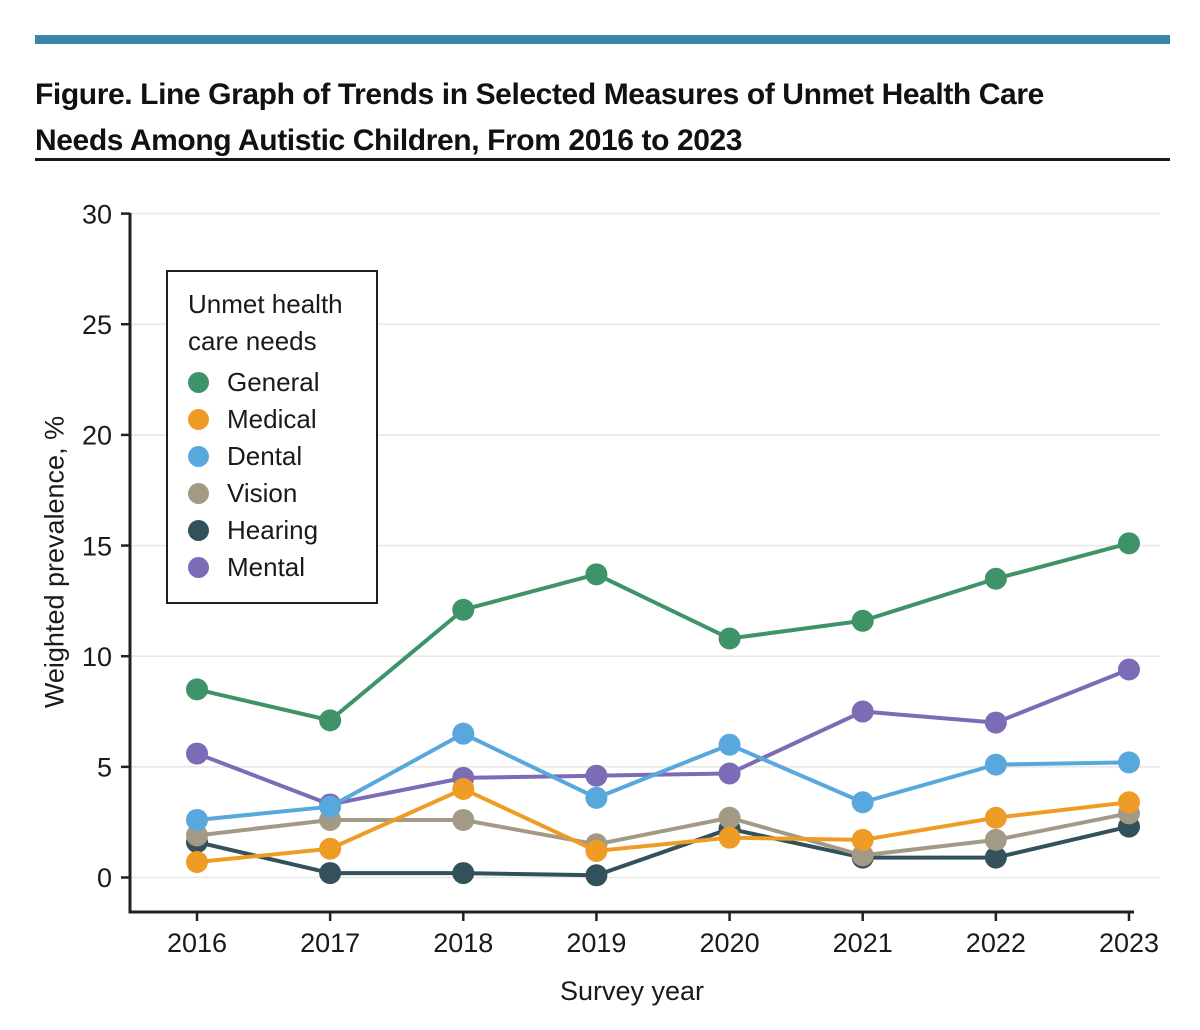  Describe the element at coordinates (273, 323) in the screenshot. I see `legend-title: Unmet health care needs` at that location.